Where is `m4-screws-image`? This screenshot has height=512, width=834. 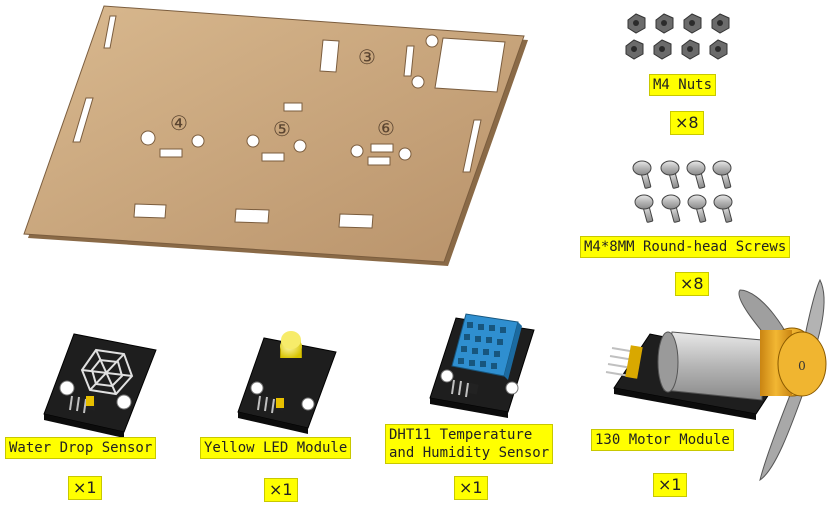
m4-screws-image is located at coordinates (682, 191).